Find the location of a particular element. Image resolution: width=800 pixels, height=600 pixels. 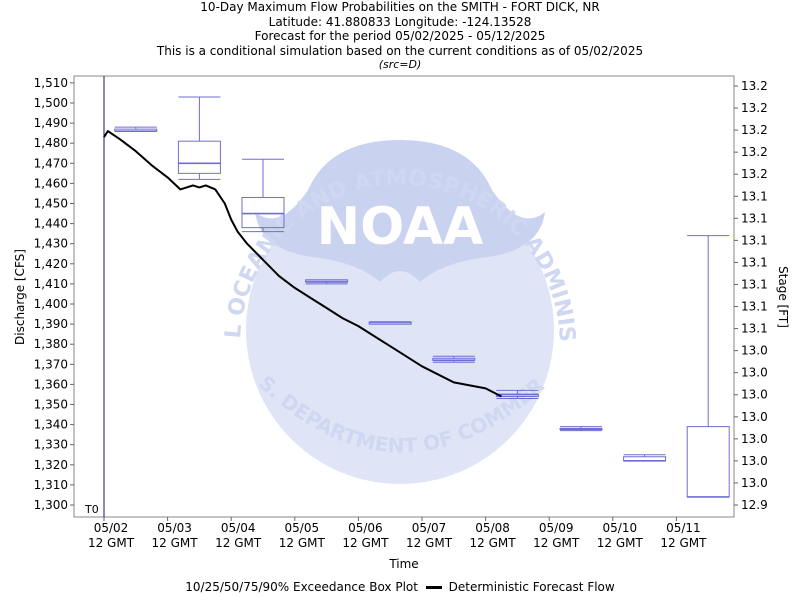

legend-line-swatch is located at coordinates (433, 587).